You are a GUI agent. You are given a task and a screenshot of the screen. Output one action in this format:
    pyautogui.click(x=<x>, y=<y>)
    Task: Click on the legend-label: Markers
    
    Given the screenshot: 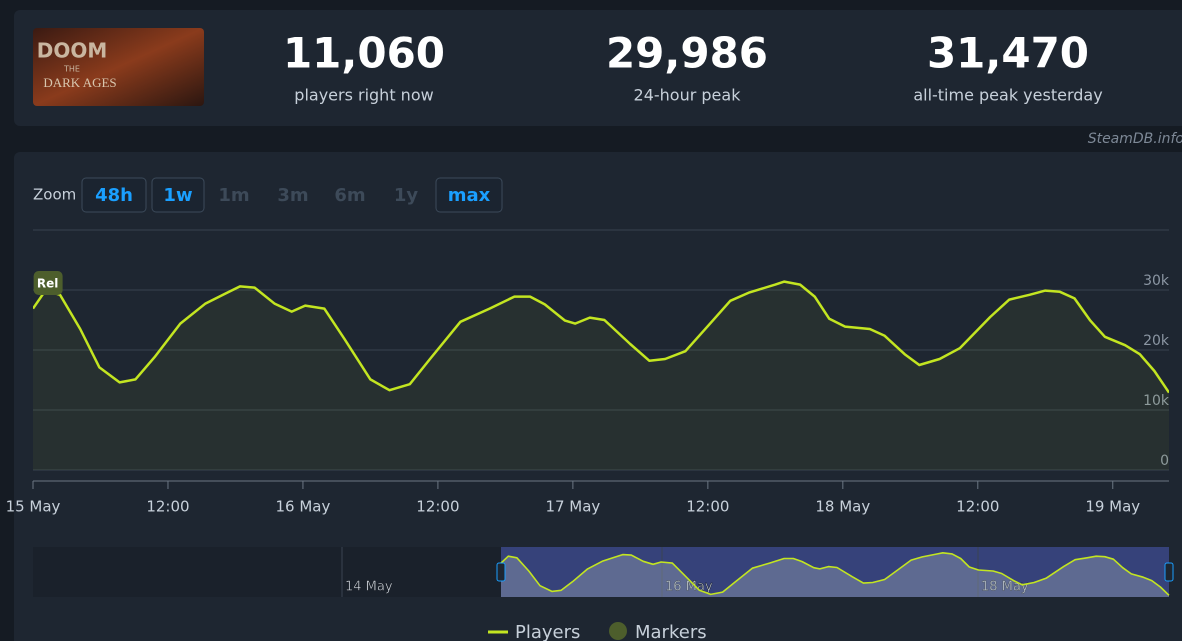 What is the action you would take?
    pyautogui.click(x=671, y=631)
    